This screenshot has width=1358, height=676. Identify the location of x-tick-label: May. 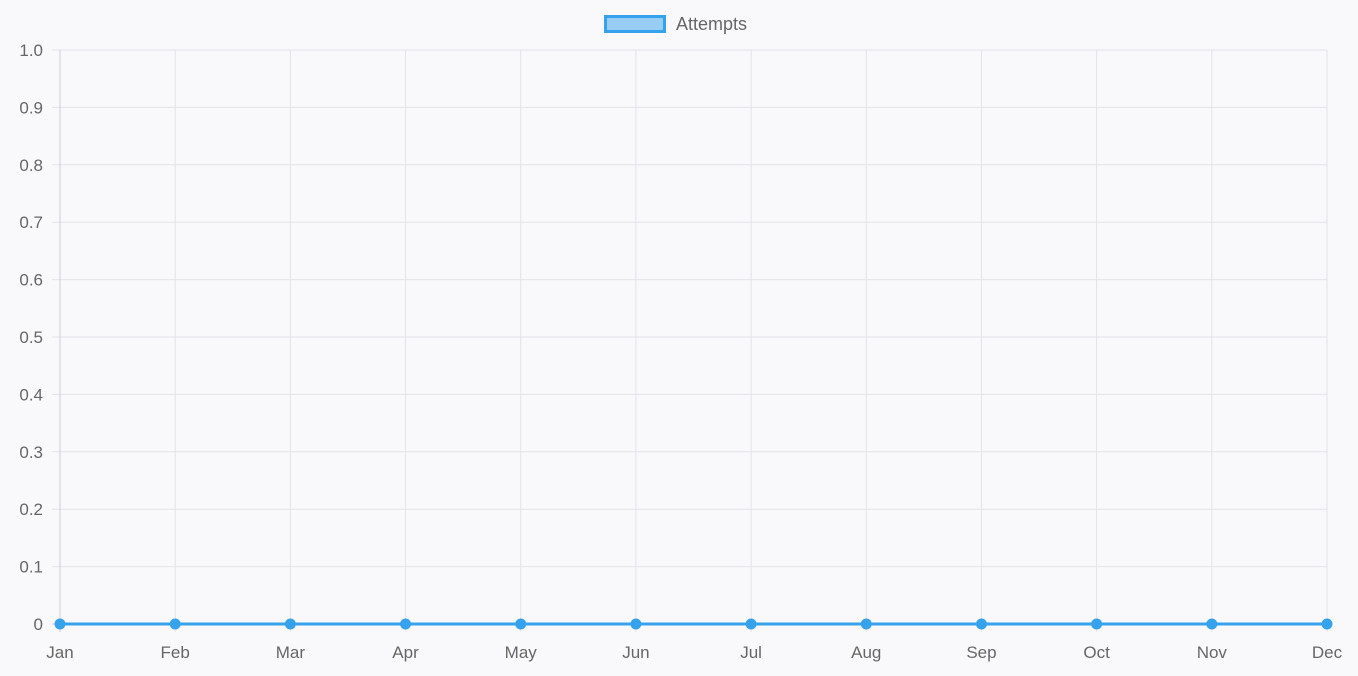
(521, 652).